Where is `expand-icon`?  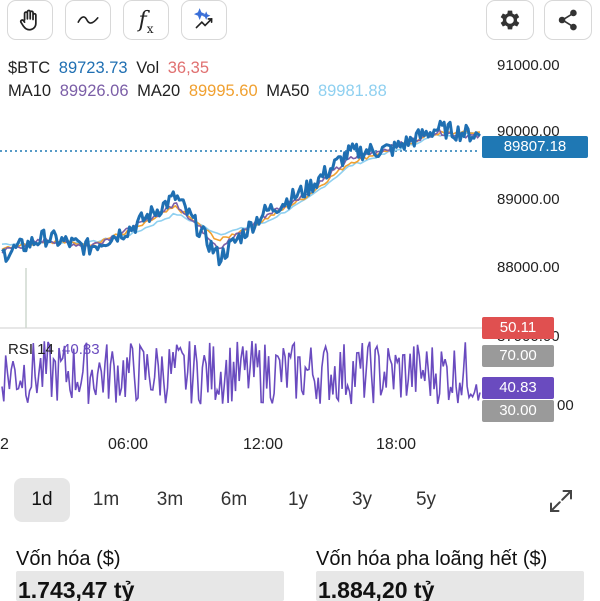
expand-icon is located at coordinates (561, 501).